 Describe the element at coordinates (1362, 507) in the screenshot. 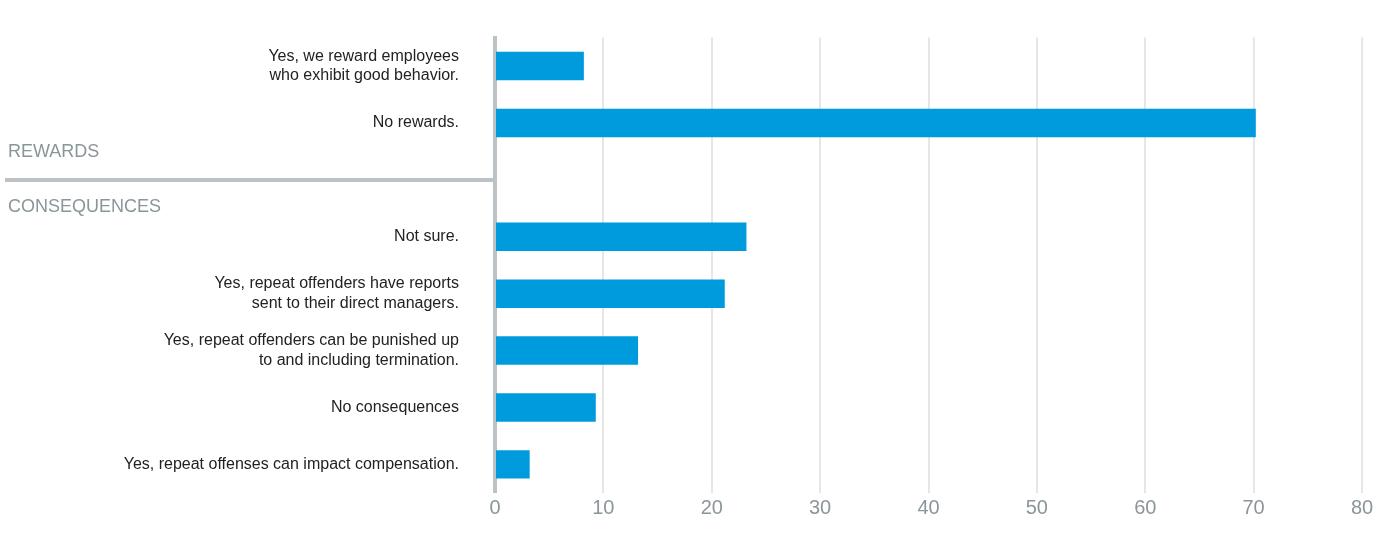

I see `x-tick-label: 80` at that location.